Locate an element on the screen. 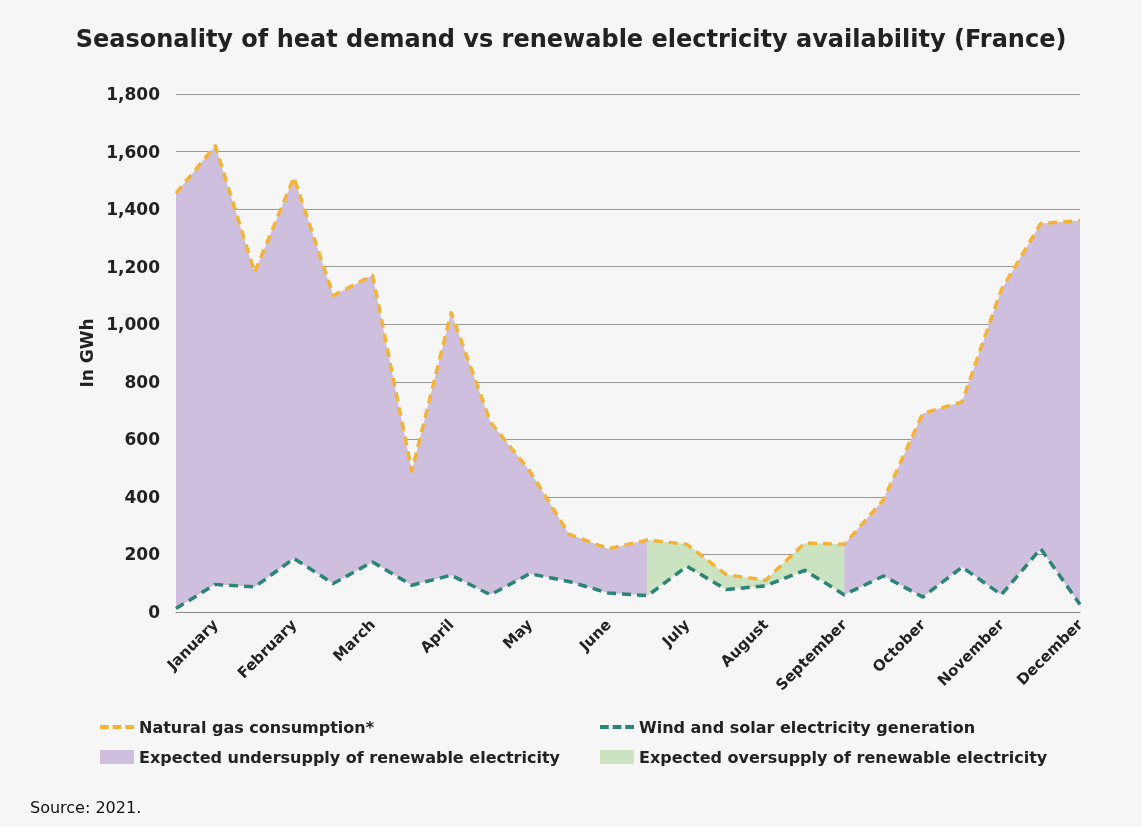 This screenshot has width=1142, height=827. chart-title: Seasonality of heat demand vs renewable electricity availability (France) is located at coordinates (571, 39).